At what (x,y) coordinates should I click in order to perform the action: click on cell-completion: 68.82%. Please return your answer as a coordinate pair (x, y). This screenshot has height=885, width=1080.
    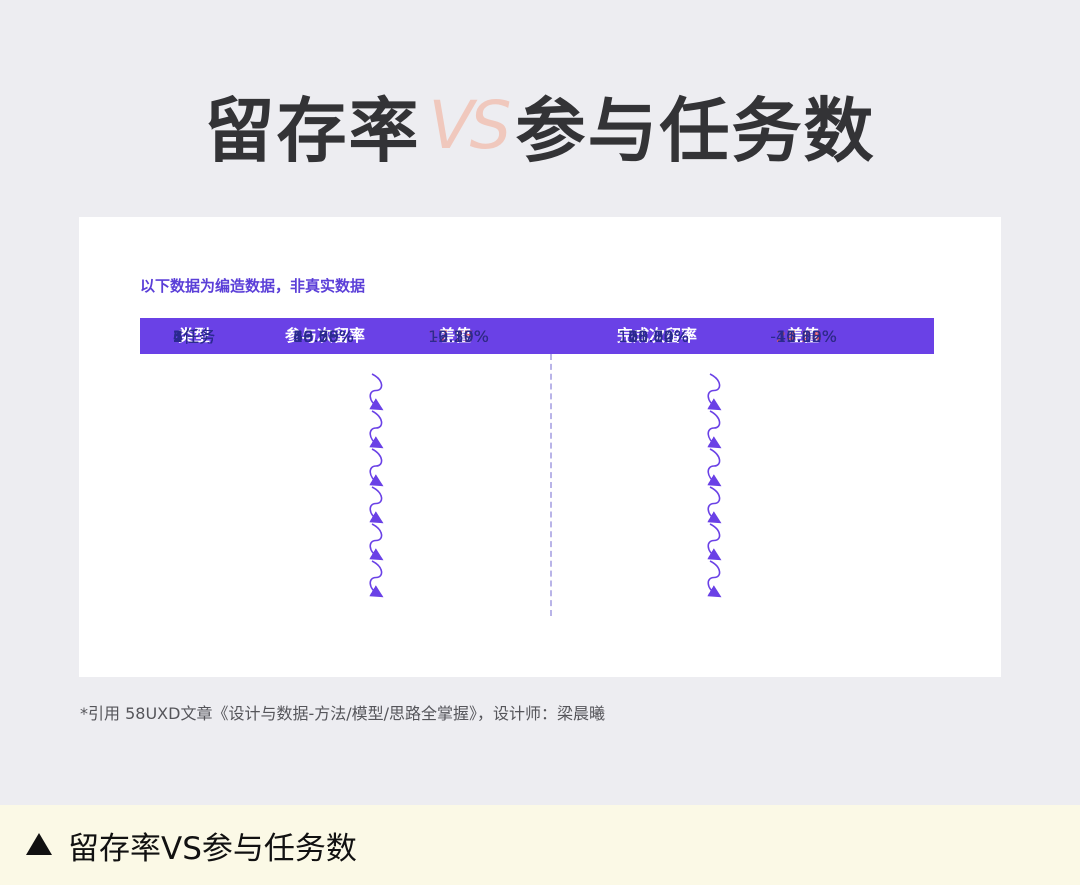
    Looking at the image, I should click on (658, 336).